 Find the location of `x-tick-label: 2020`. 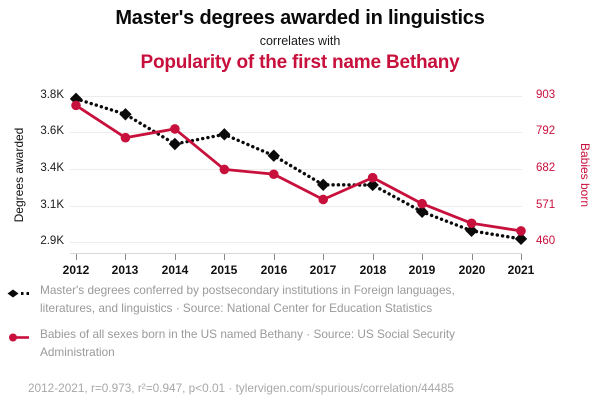

x-tick-label: 2020 is located at coordinates (472, 270).